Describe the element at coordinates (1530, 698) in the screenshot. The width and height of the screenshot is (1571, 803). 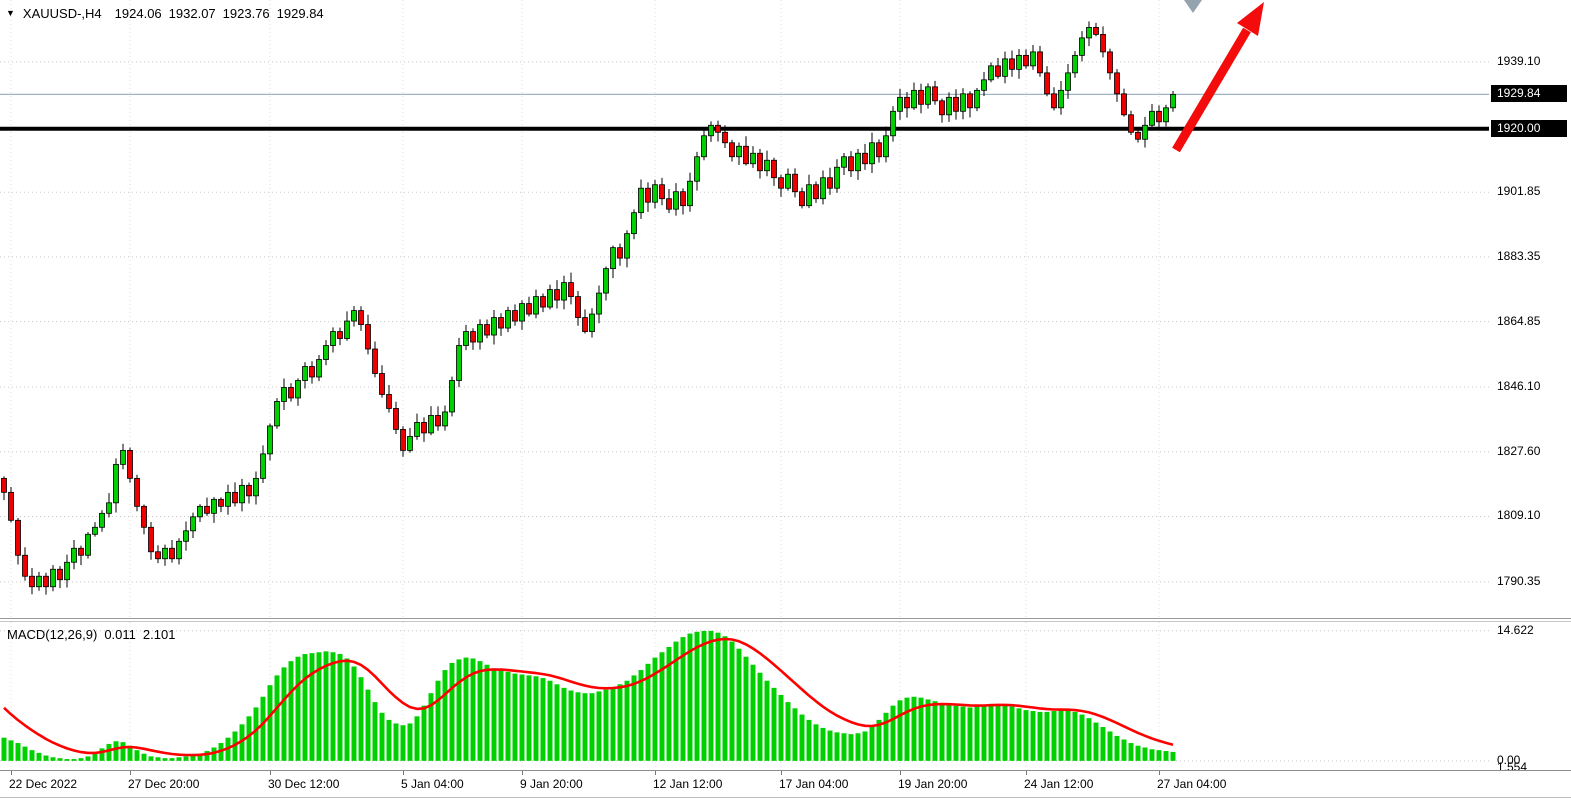
I see `macd-axis: 14.622 0.00 1.554` at that location.